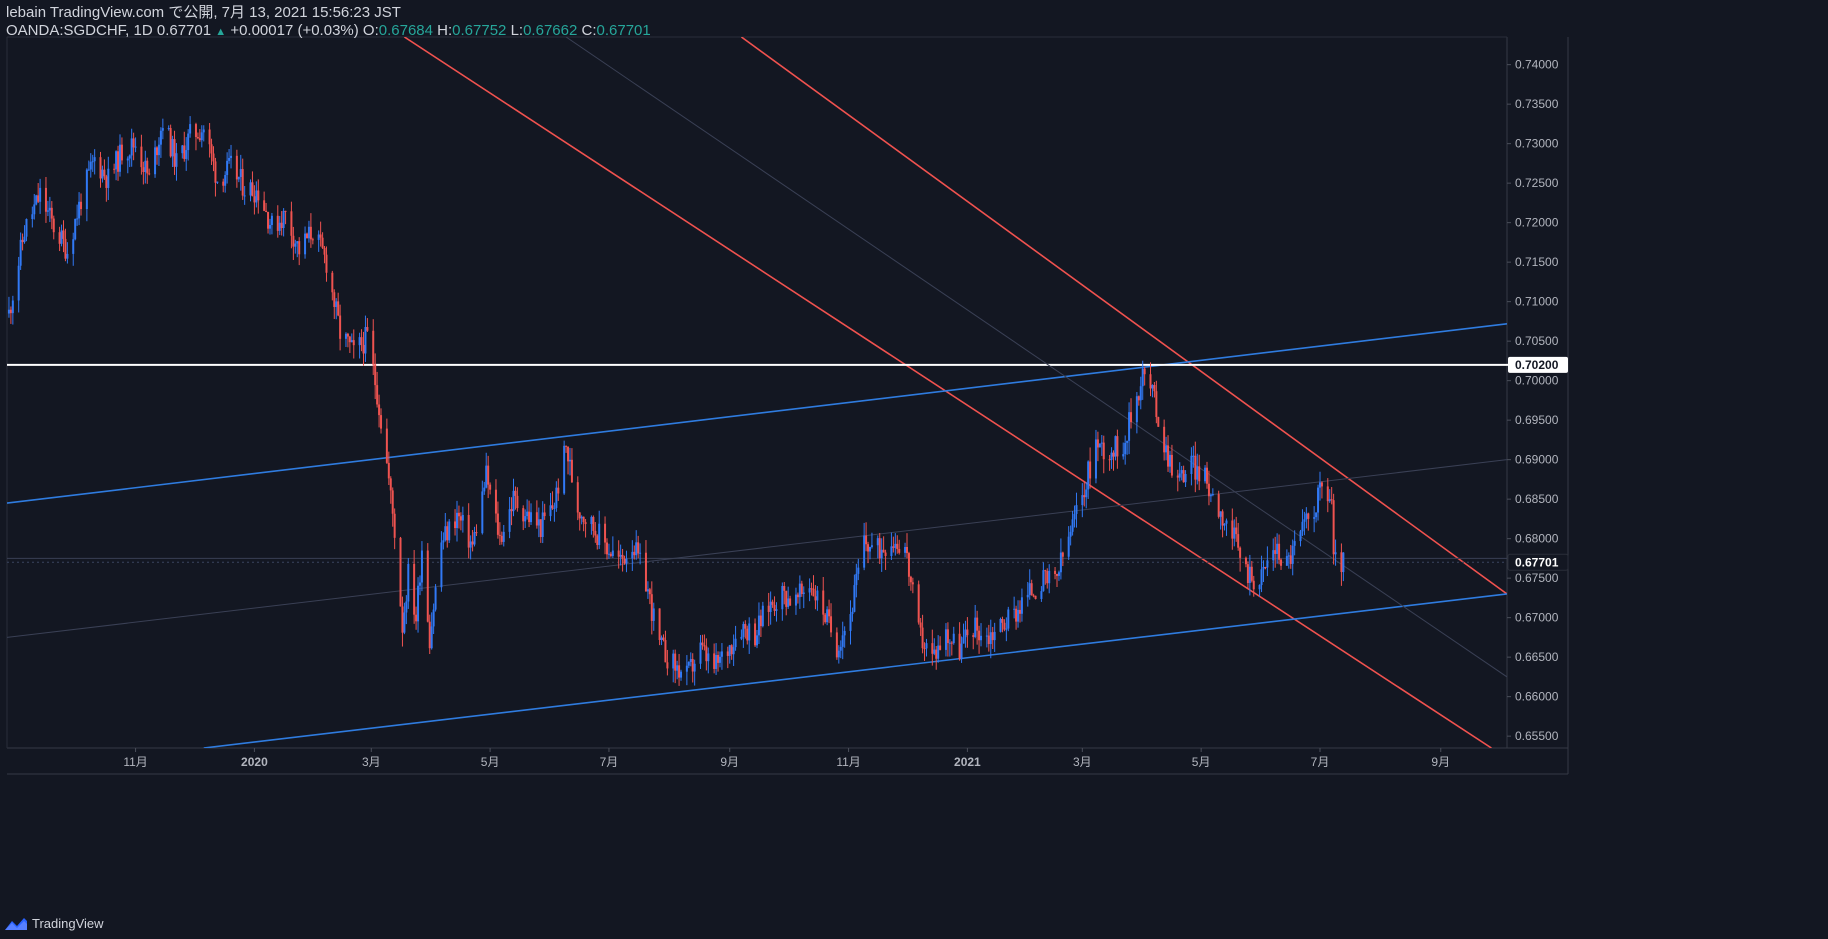  What do you see at coordinates (855, 670) in the screenshot?
I see `ascending-channel-line` at bounding box center [855, 670].